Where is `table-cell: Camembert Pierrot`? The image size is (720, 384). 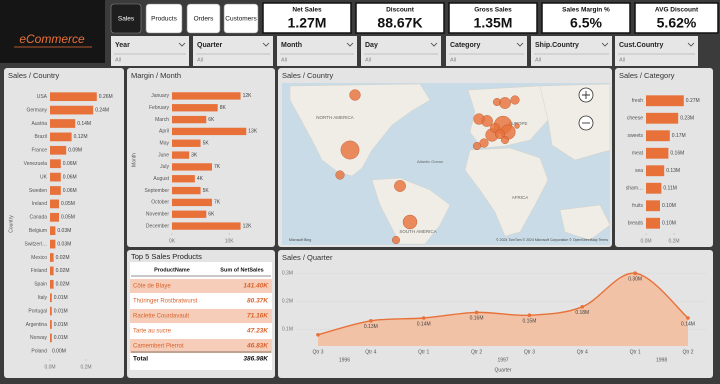
table-cell: Camembert Pierrot is located at coordinates (158, 347).